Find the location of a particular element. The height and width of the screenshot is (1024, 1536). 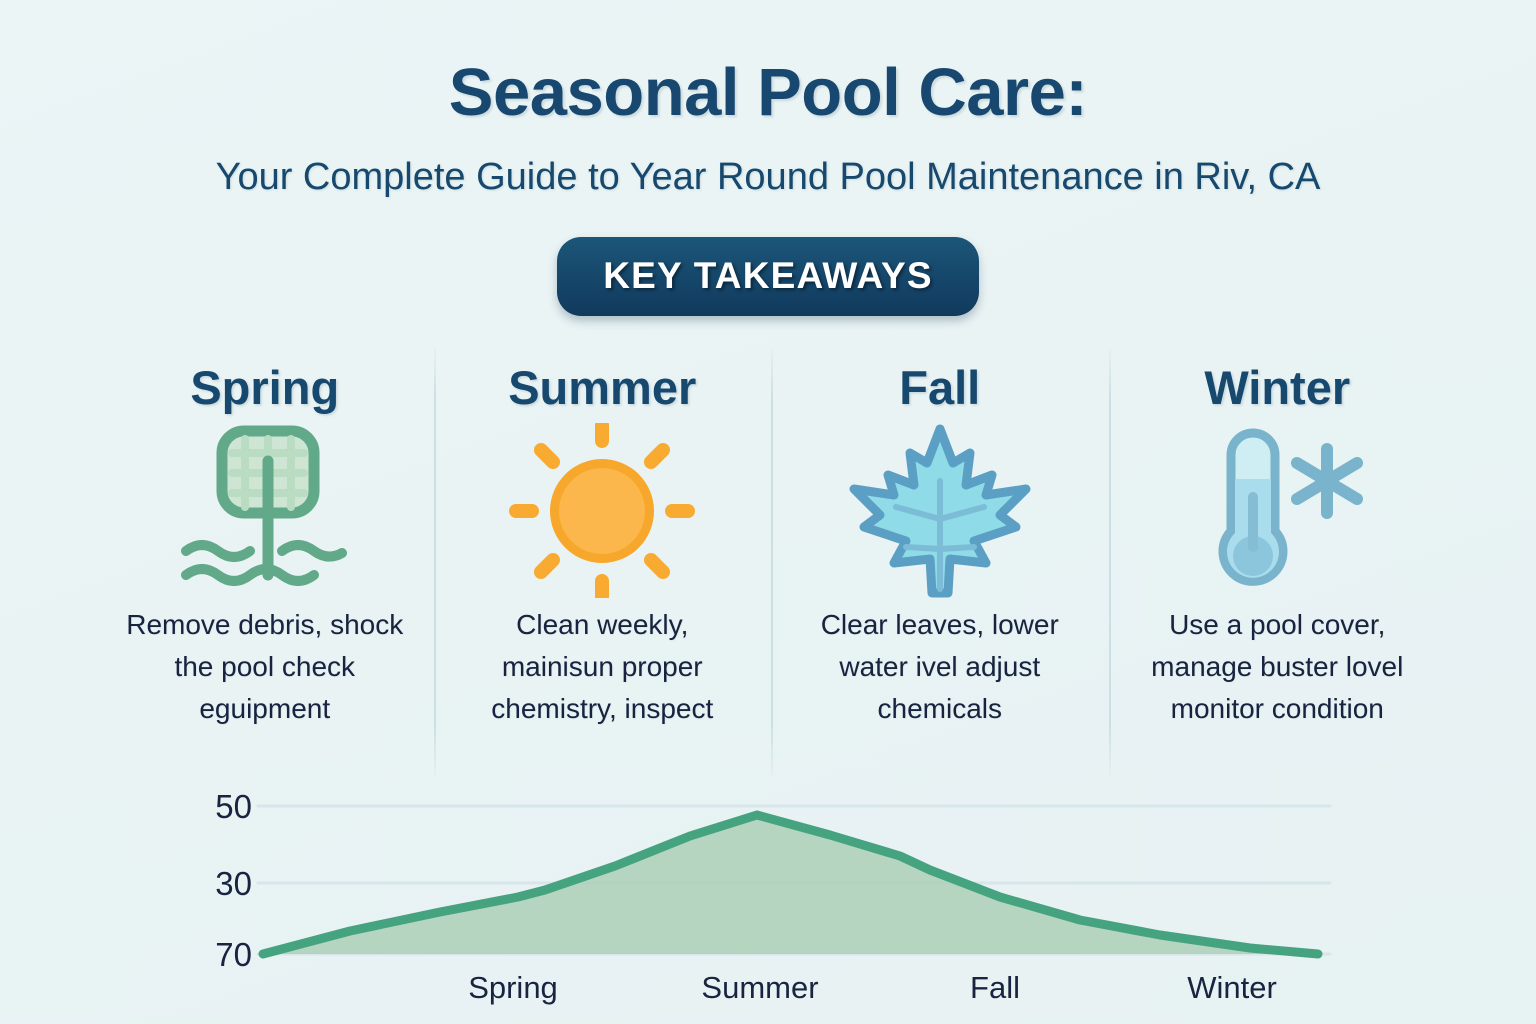

page-title: Seasonal Pool Care: is located at coordinates (768, 92).